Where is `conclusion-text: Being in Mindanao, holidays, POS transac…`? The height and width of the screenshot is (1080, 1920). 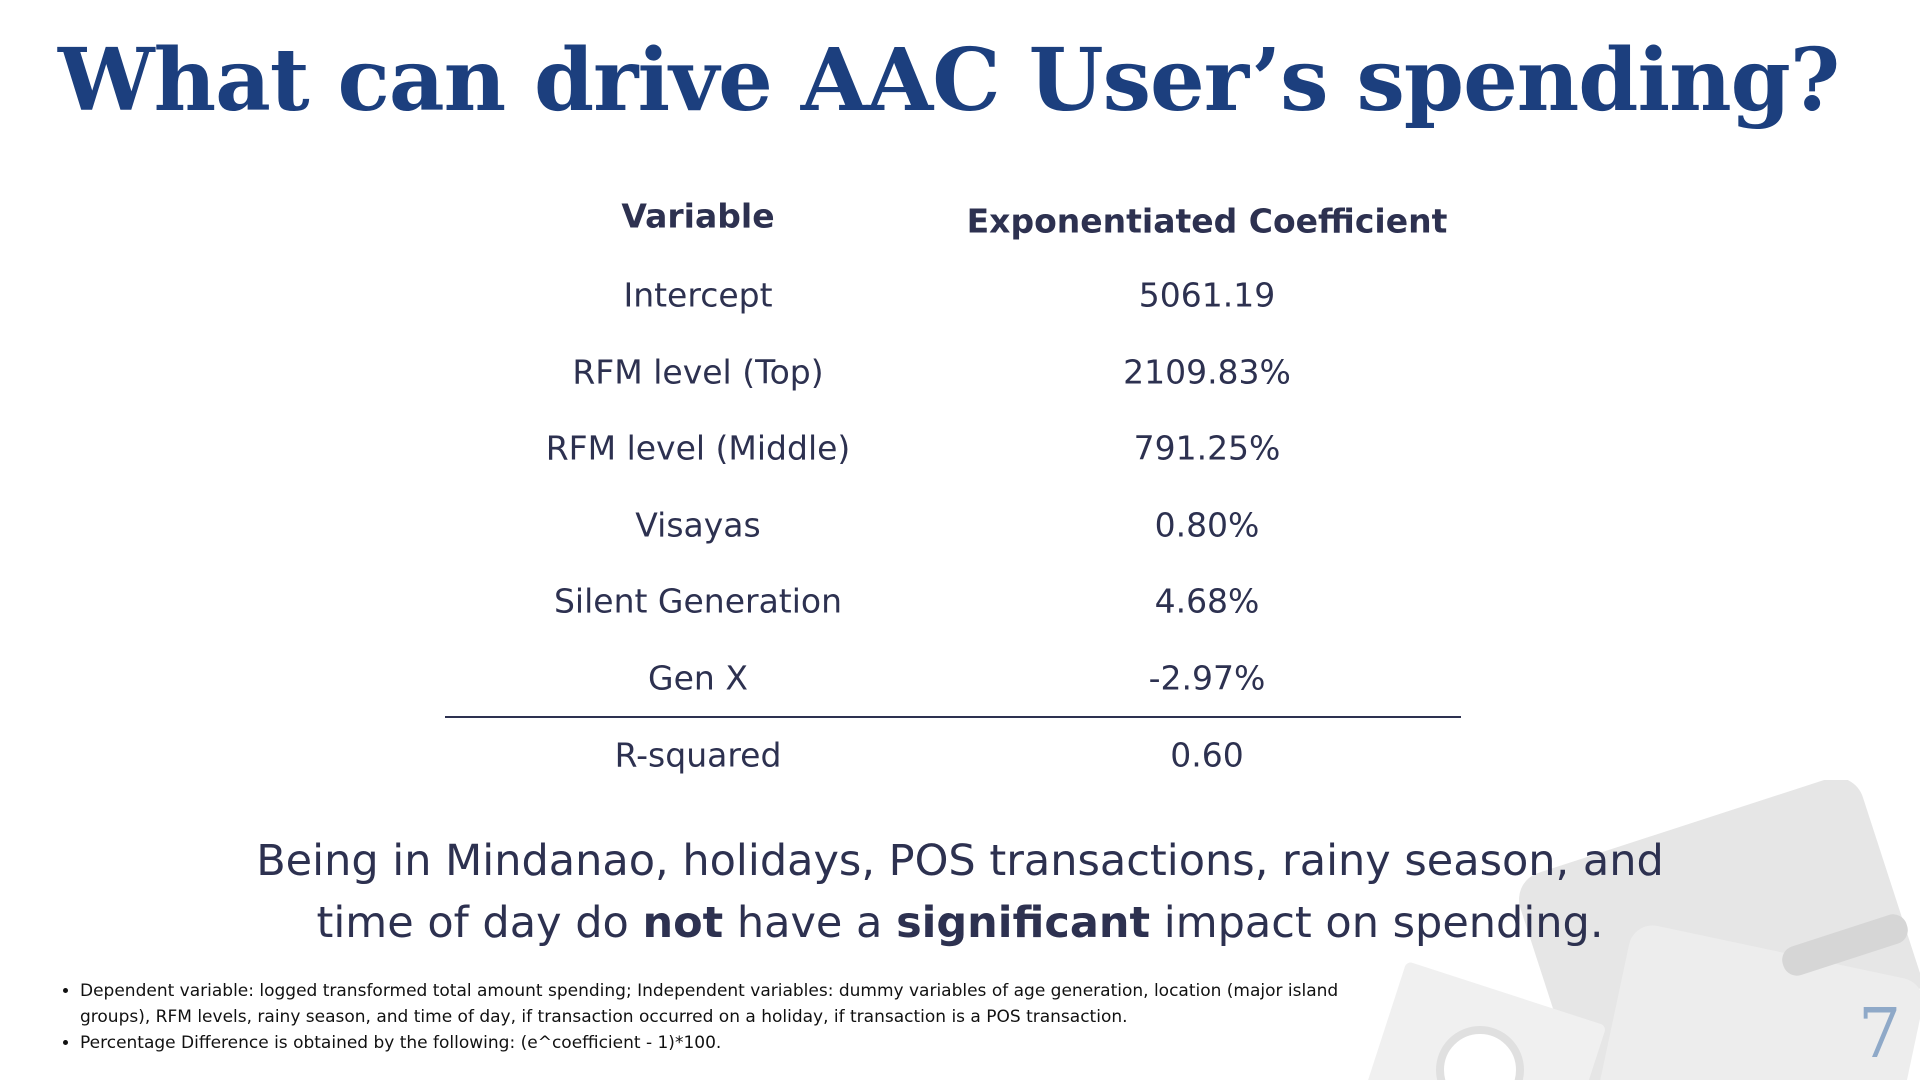 conclusion-text: Being in Mindanao, holidays, POS transac… is located at coordinates (960, 861).